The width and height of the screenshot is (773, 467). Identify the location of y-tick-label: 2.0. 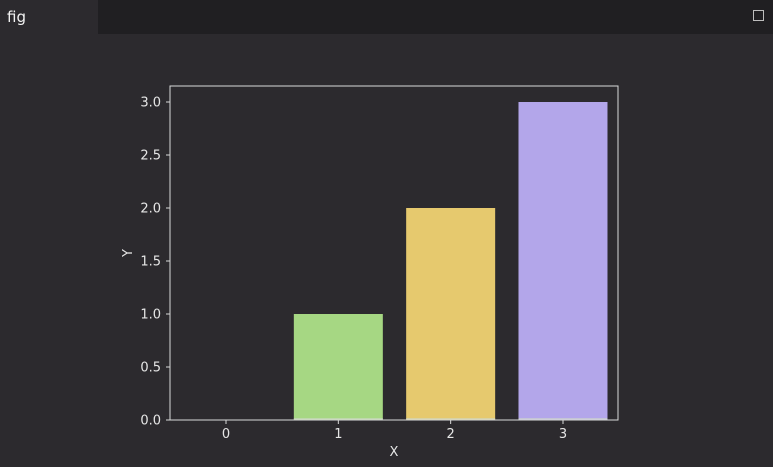
(150, 209).